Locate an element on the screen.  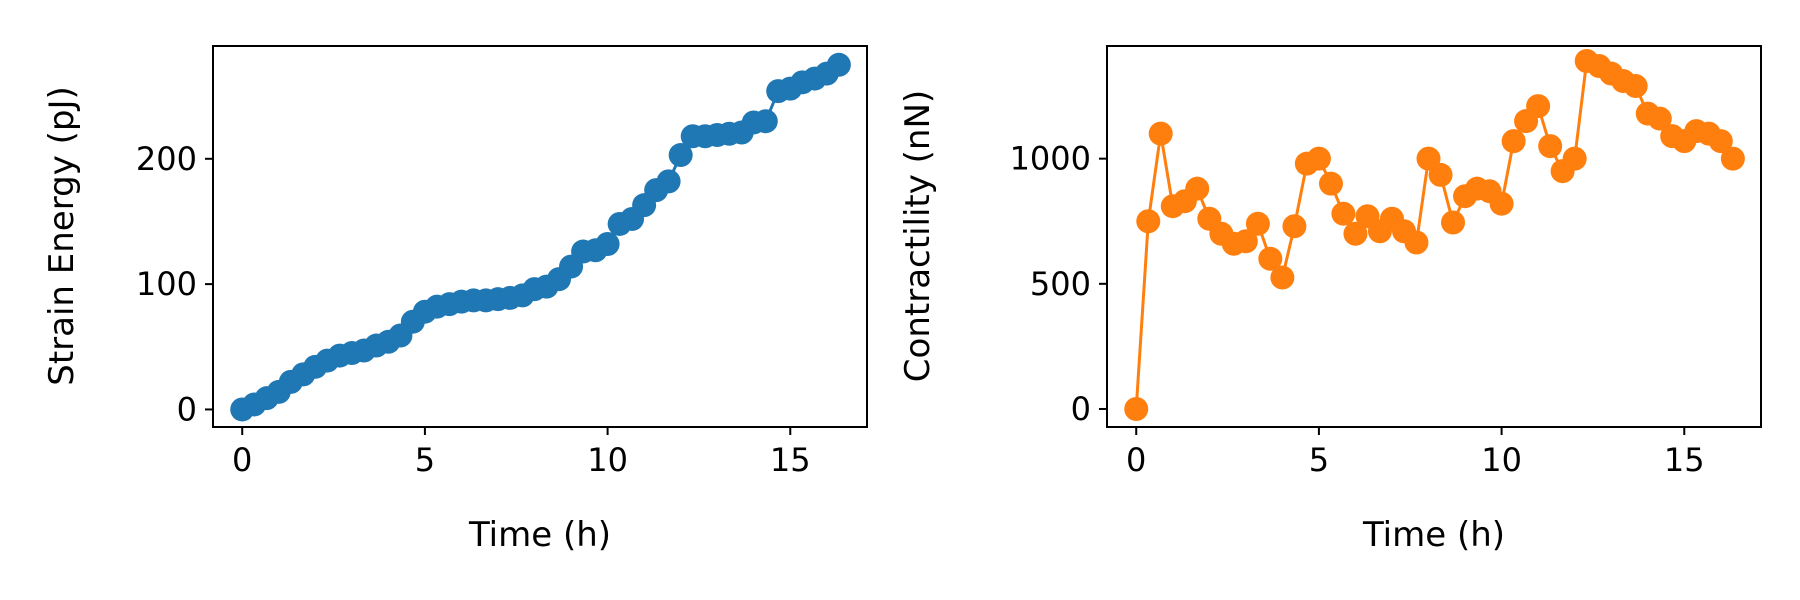
strain-energy-x-axis-label: Time (h) is located at coordinates (539, 535).